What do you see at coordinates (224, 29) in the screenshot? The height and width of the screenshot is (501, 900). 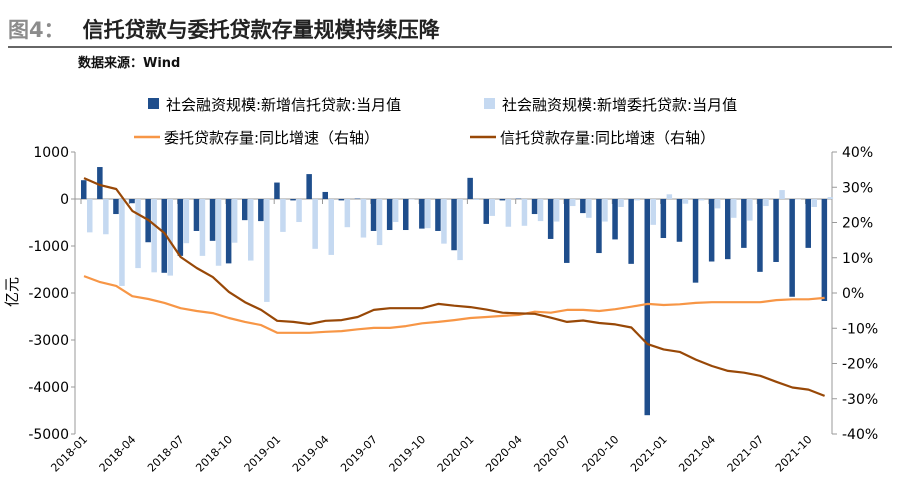 I see `chart-heading: 图4： 信托贷款与委托贷款存量规模持续压降` at bounding box center [224, 29].